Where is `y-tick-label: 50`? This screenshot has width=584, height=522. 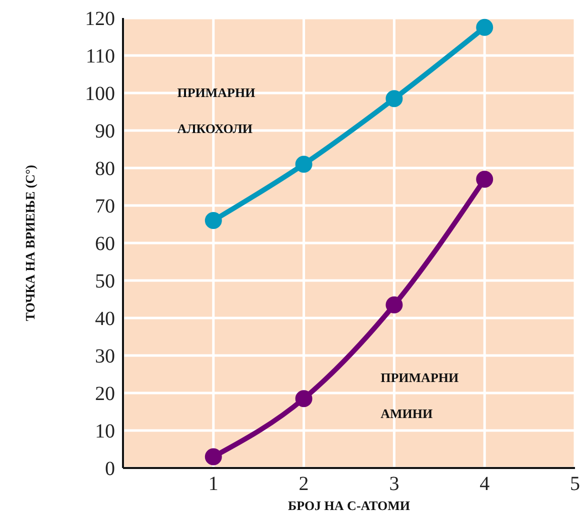
y-tick-label: 50 is located at coordinates (105, 281).